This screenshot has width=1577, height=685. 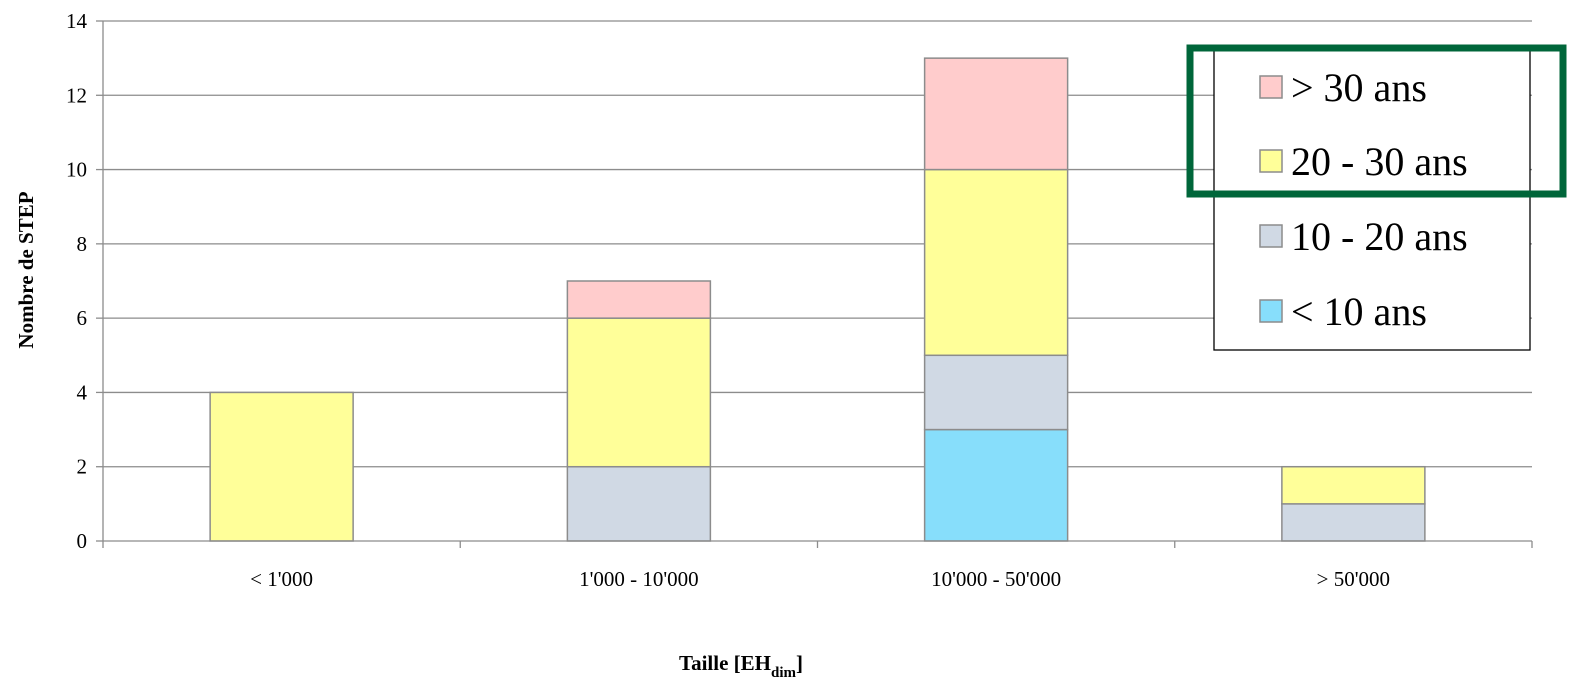 I want to click on x-tick-label: < 1'000, so click(x=281, y=579).